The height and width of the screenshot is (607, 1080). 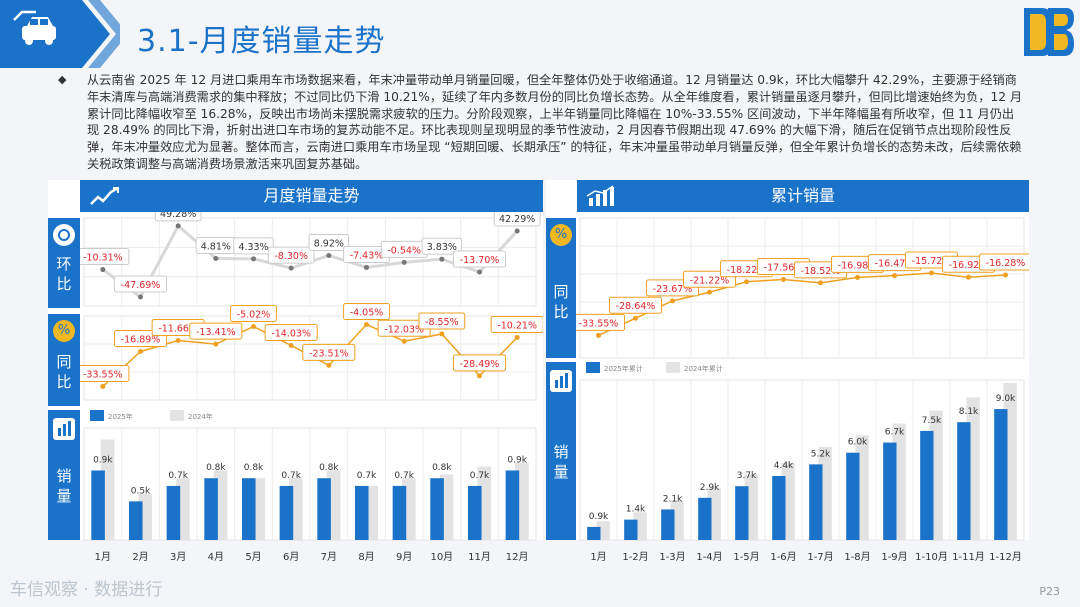 What do you see at coordinates (969, 412) in the screenshot?
I see `bar-value-label: 8.1k` at bounding box center [969, 412].